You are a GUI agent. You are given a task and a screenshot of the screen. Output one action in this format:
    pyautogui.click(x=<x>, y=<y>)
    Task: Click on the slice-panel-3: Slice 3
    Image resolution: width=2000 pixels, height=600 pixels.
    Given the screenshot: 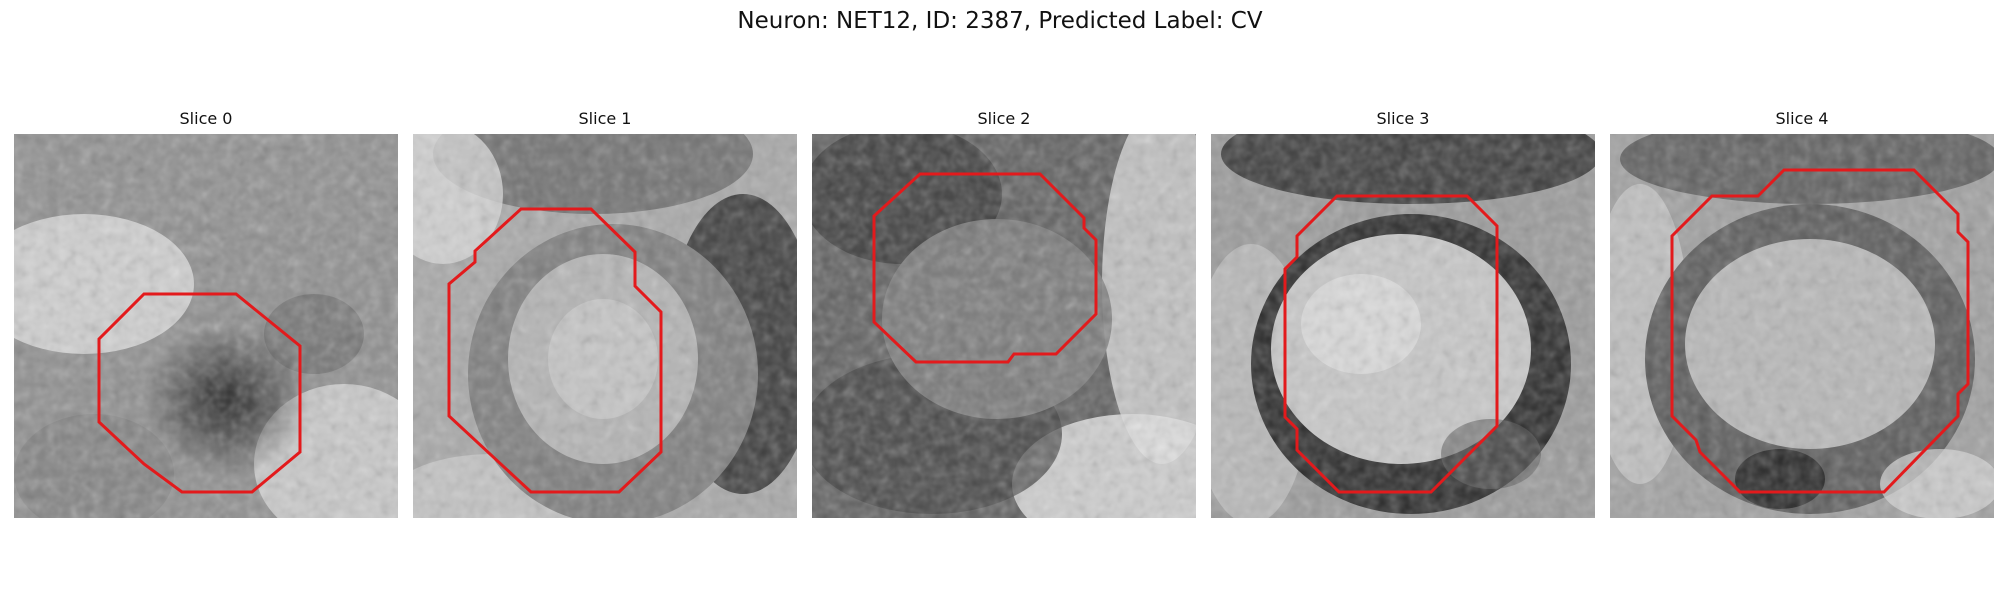 What is the action you would take?
    pyautogui.click(x=1403, y=313)
    